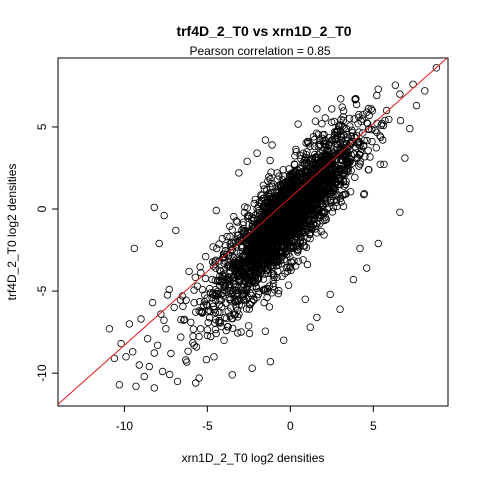  What do you see at coordinates (263, 31) in the screenshot?
I see `chart-title: trf4D_2_T0 vs xrn1D_2_T0` at bounding box center [263, 31].